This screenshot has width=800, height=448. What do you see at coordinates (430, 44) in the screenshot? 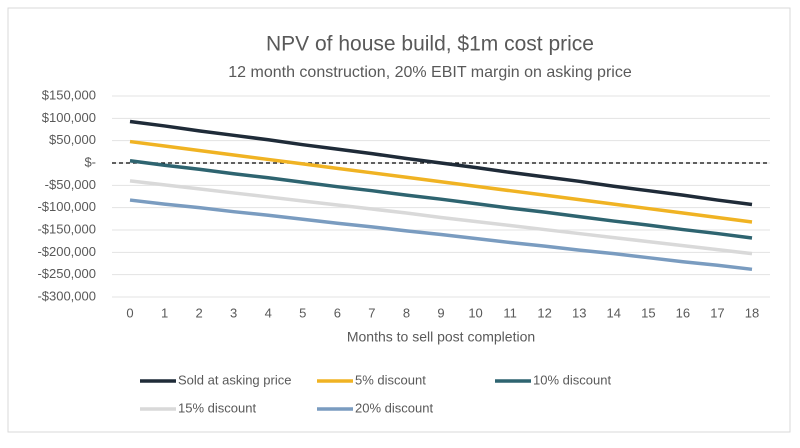
I see `chart-title: NPV of house build, $1m cost price` at bounding box center [430, 44].